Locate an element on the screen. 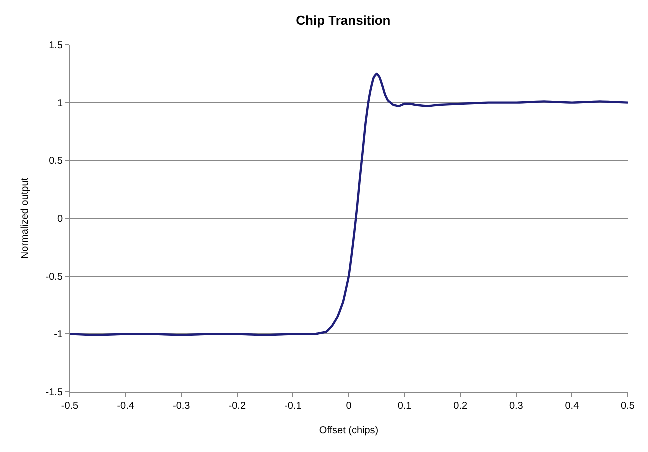 The width and height of the screenshot is (648, 452). y-tick-label: -1 is located at coordinates (59, 335).